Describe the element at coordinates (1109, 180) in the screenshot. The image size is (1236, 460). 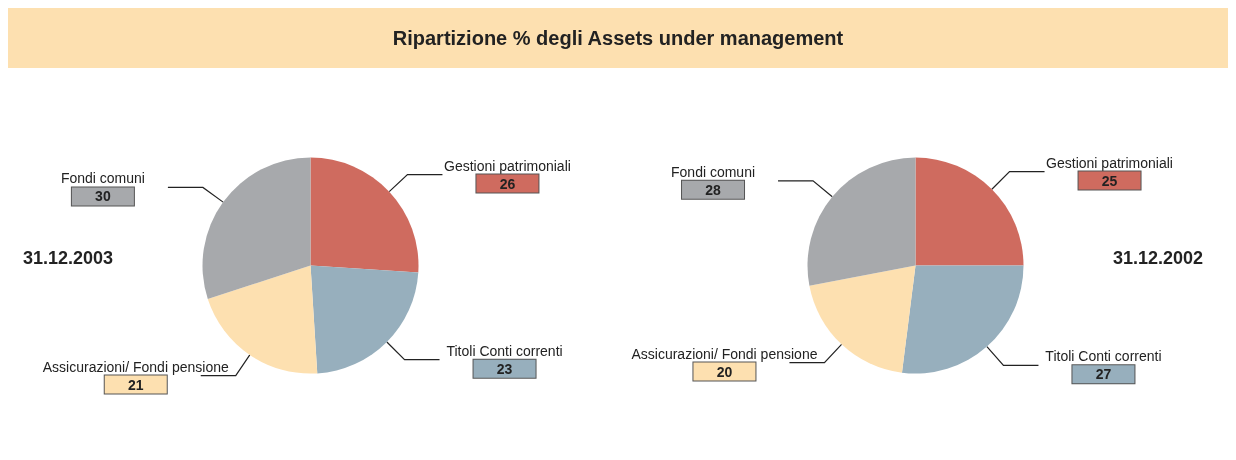
I see `data-label: 25` at that location.